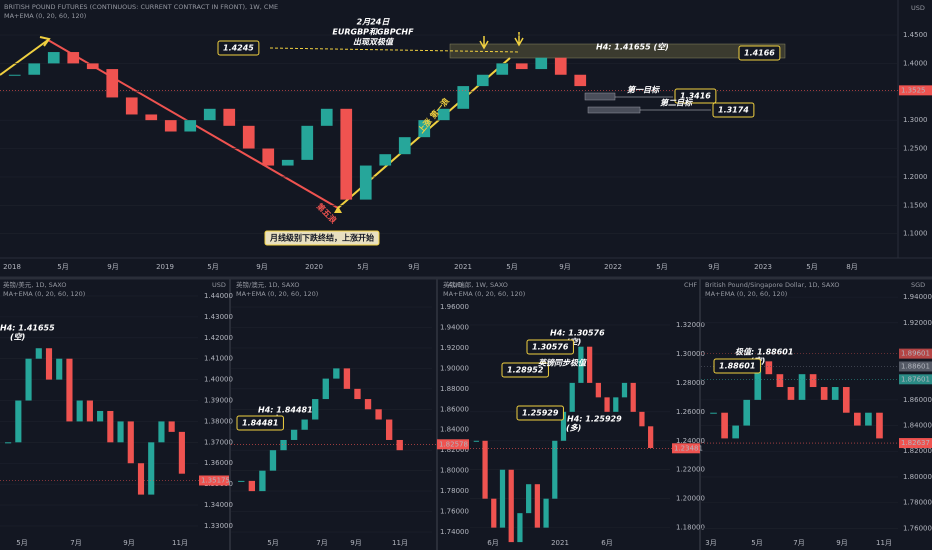  What do you see at coordinates (267, 284) in the screenshot?
I see `chart-title: 英镑/澳元, 1D, SAXO` at bounding box center [267, 284].